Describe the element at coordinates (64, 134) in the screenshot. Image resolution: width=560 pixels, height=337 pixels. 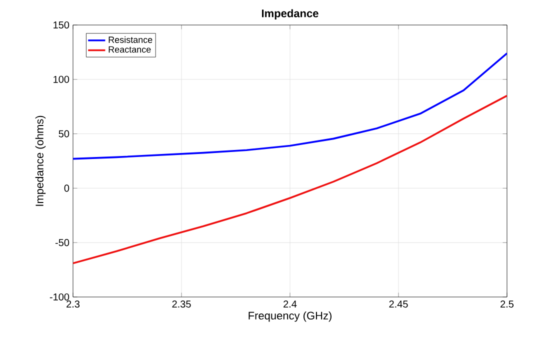
I see `y-tick-label: 50` at that location.